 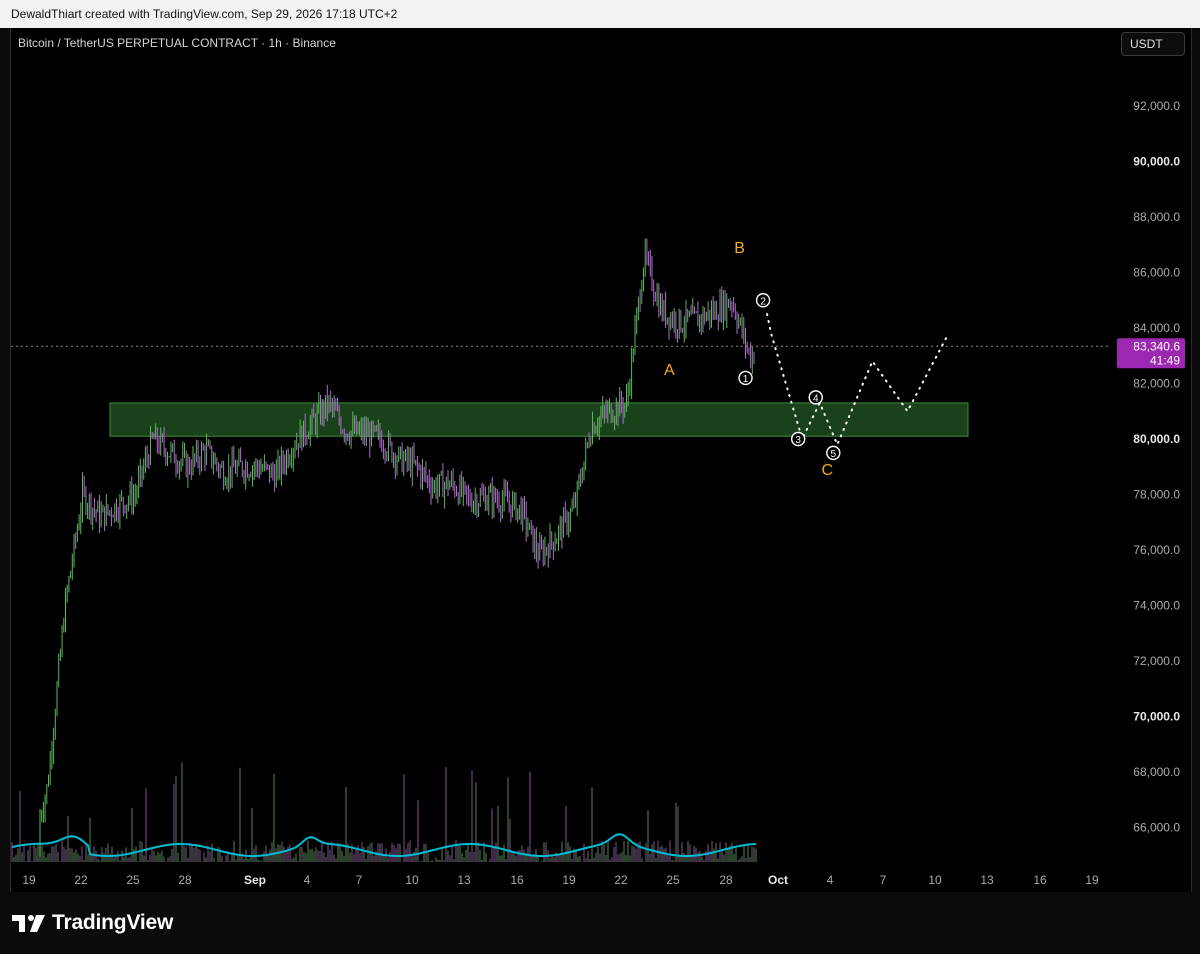 I want to click on elliott-projection-path, so click(x=857, y=380).